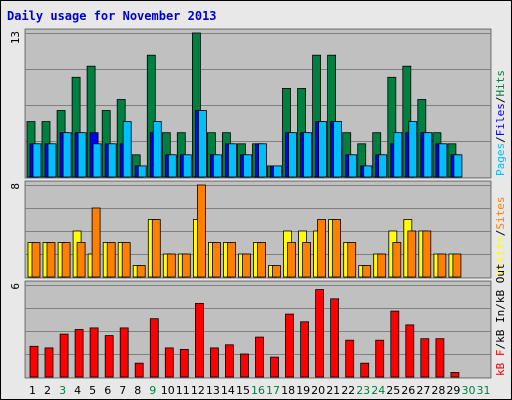 The height and width of the screenshot is (400, 512). Describe the element at coordinates (32, 390) in the screenshot. I see `x-tick-label-day-1: 1` at that location.